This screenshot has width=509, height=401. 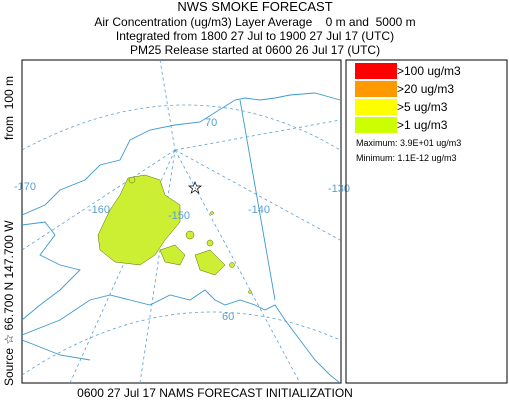 I want to click on lon-label: -140, so click(x=259, y=210).